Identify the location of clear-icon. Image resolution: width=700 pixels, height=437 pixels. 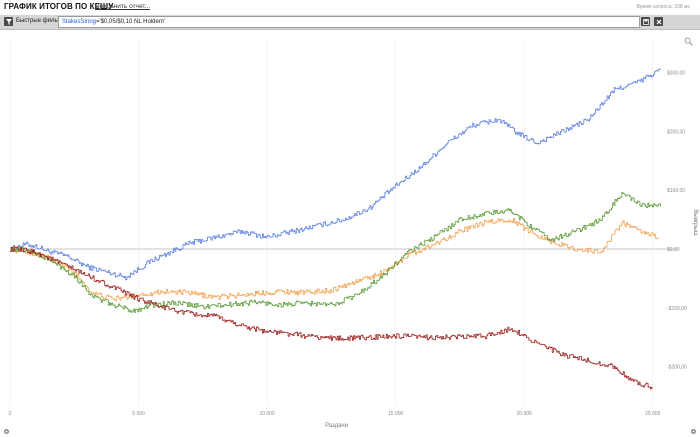
(658, 21).